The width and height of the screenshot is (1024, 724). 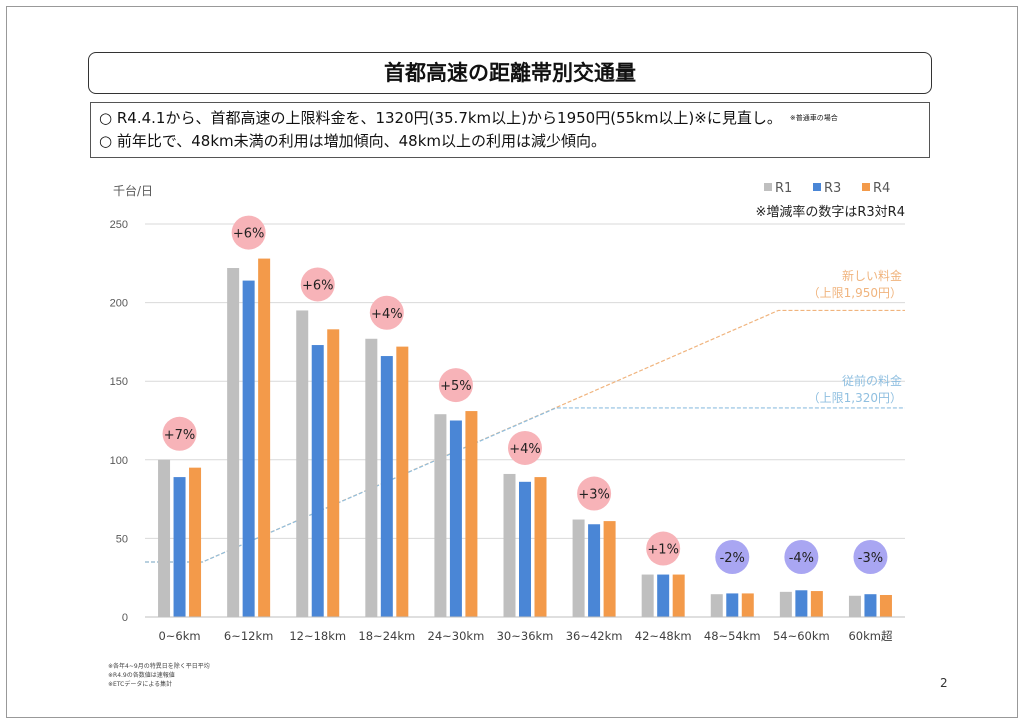 I want to click on x-tick-label: 36~42km, so click(x=594, y=636).